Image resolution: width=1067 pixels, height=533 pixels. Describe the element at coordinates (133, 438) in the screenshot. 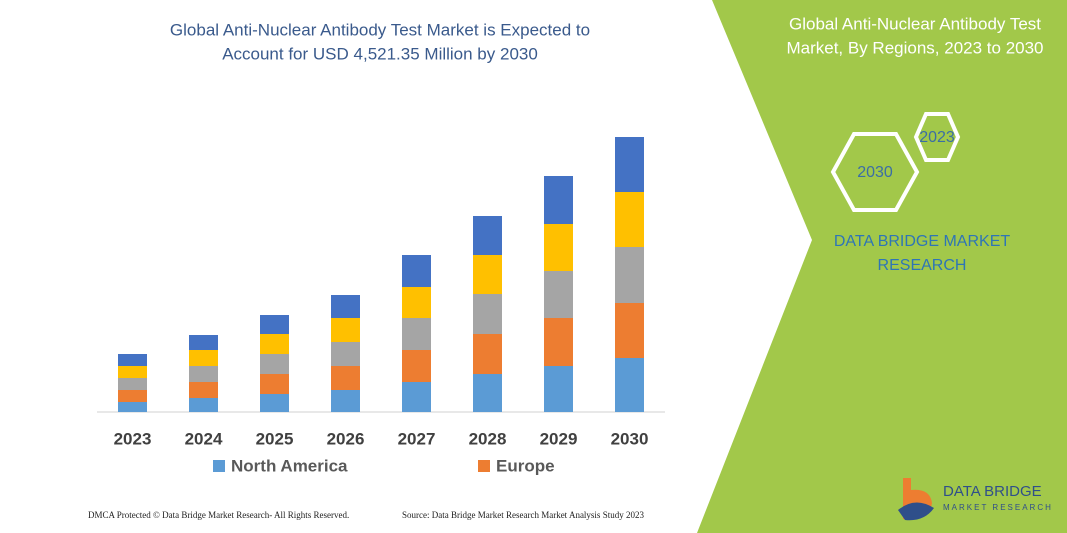

I see `x-tick-label: 2023` at that location.